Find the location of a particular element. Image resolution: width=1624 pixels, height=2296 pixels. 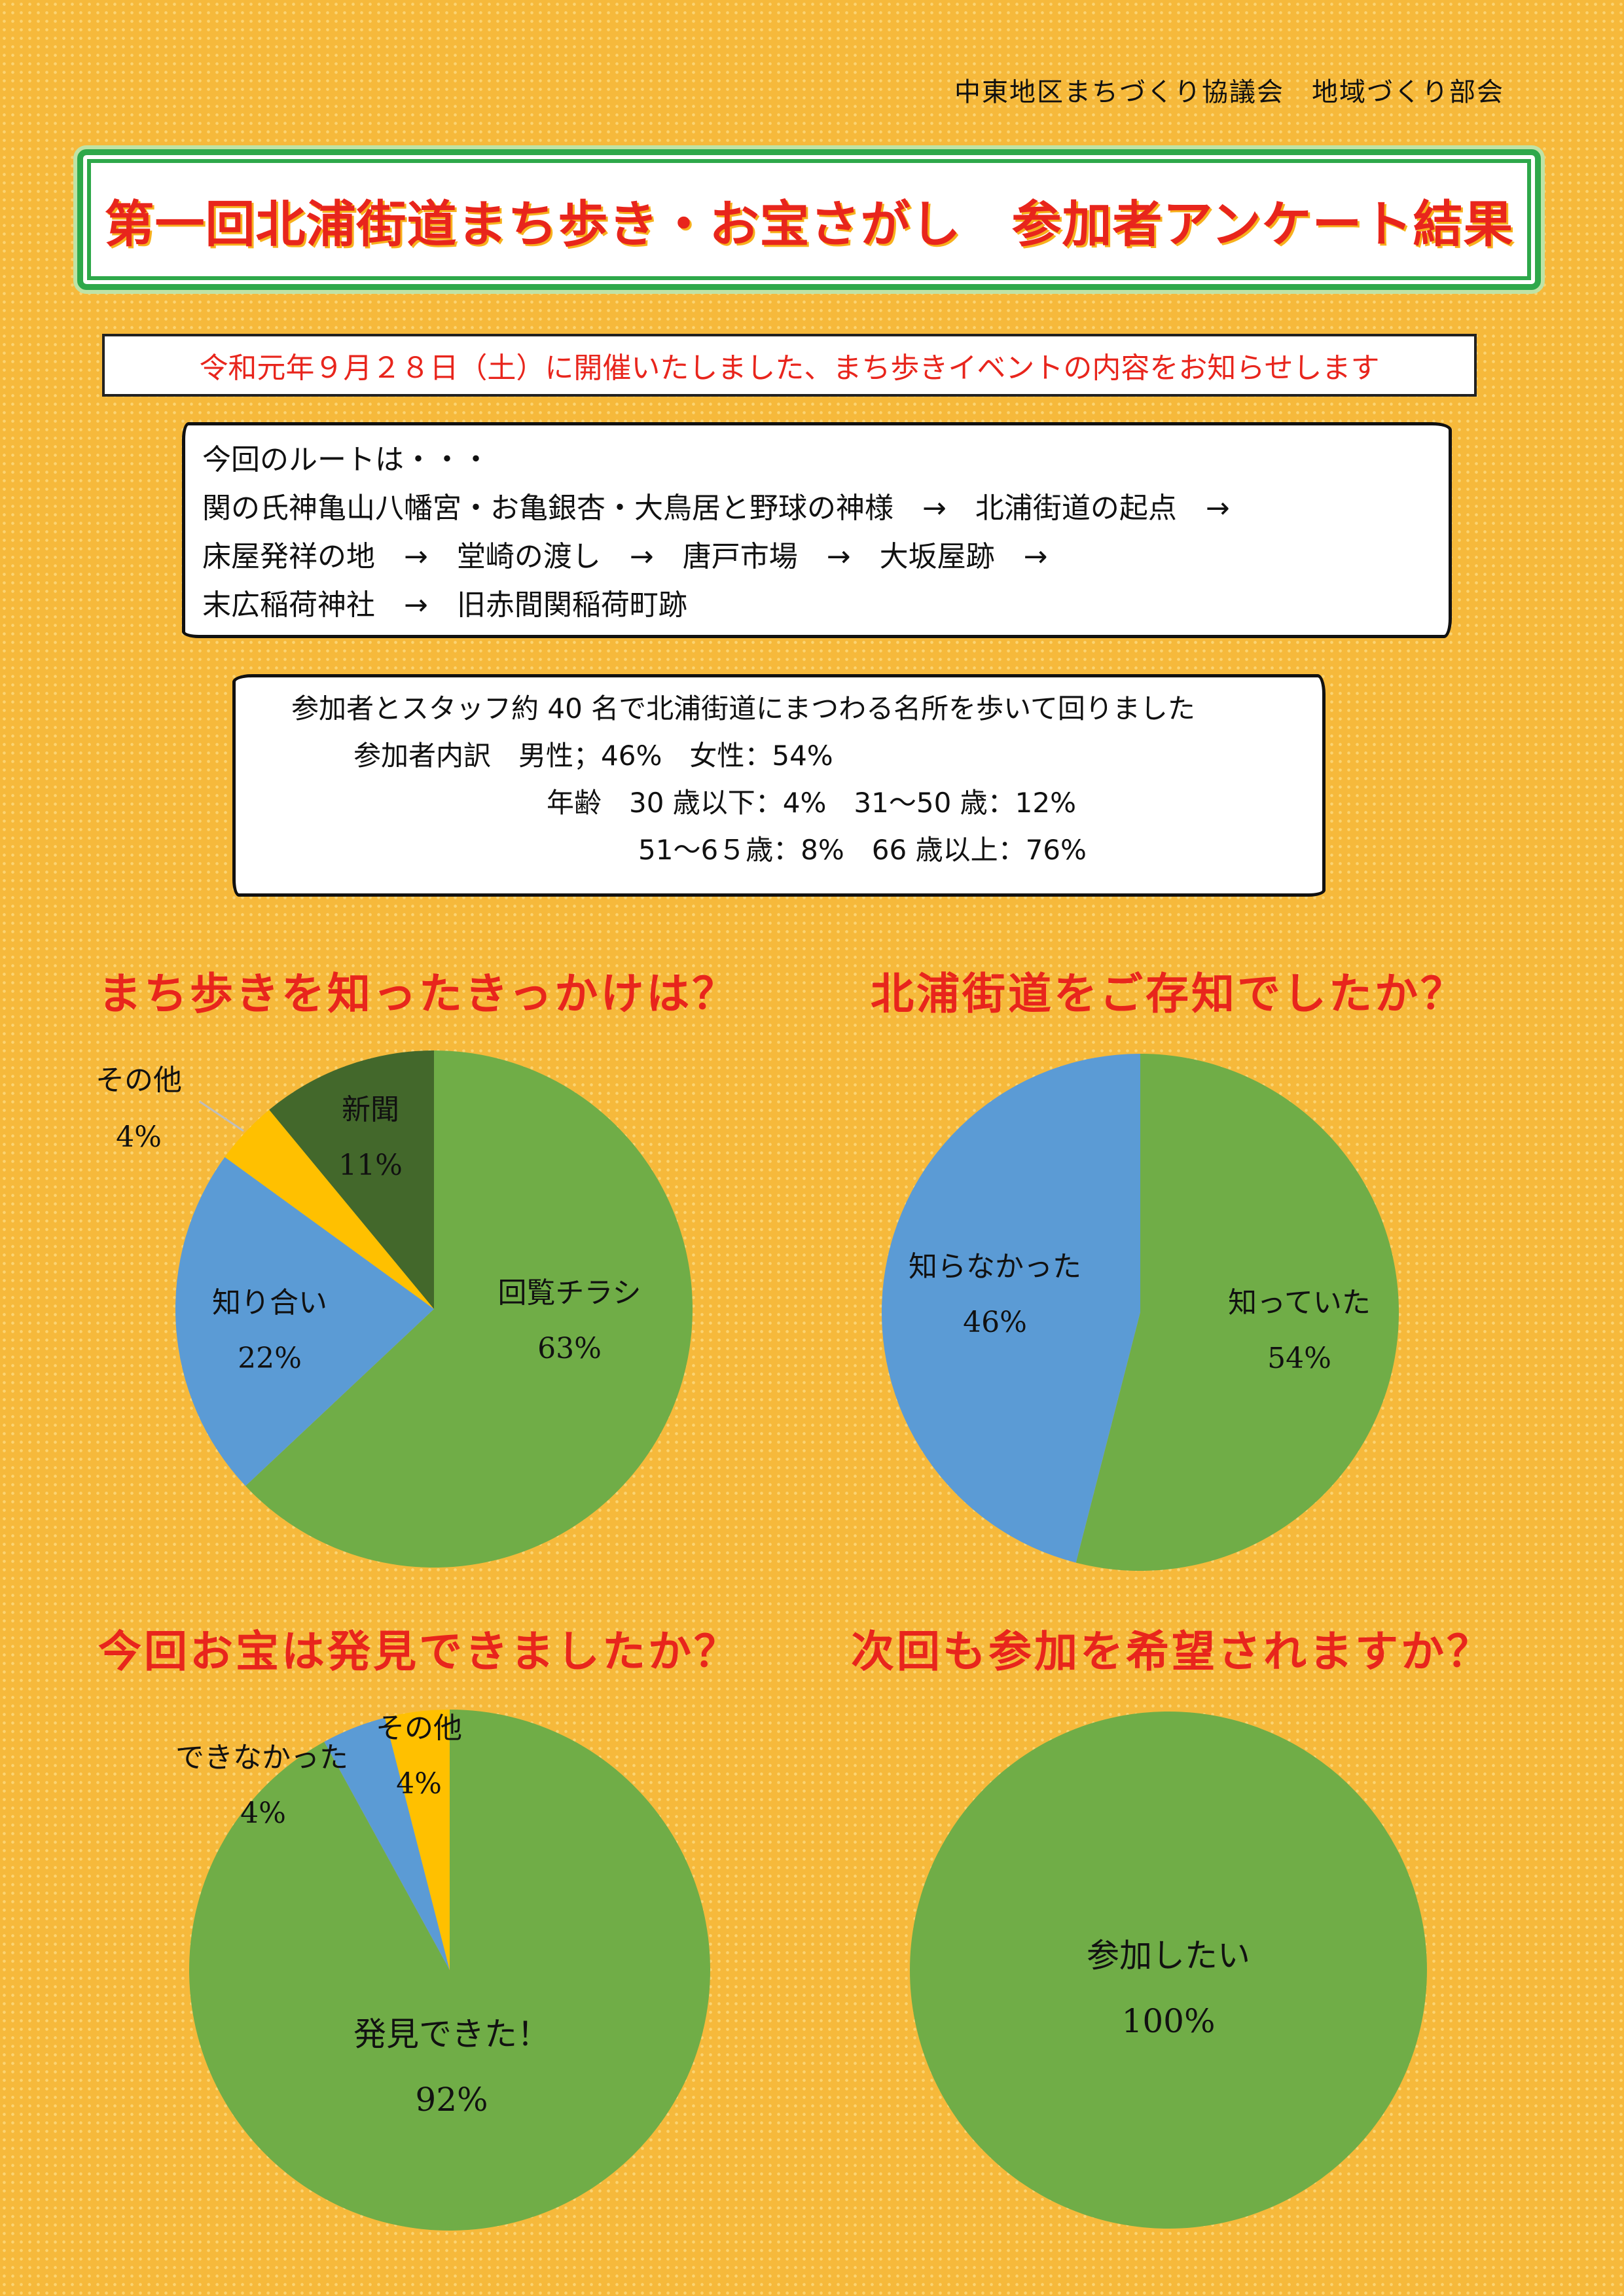

slice-value: 11% is located at coordinates (370, 1165).